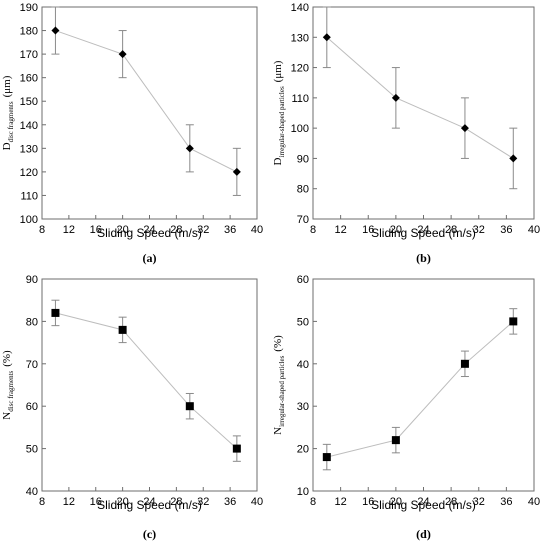  What do you see at coordinates (282, 121) in the screenshot?
I see `y-axis-label-subscript: irregular-shaped particles` at bounding box center [282, 121].